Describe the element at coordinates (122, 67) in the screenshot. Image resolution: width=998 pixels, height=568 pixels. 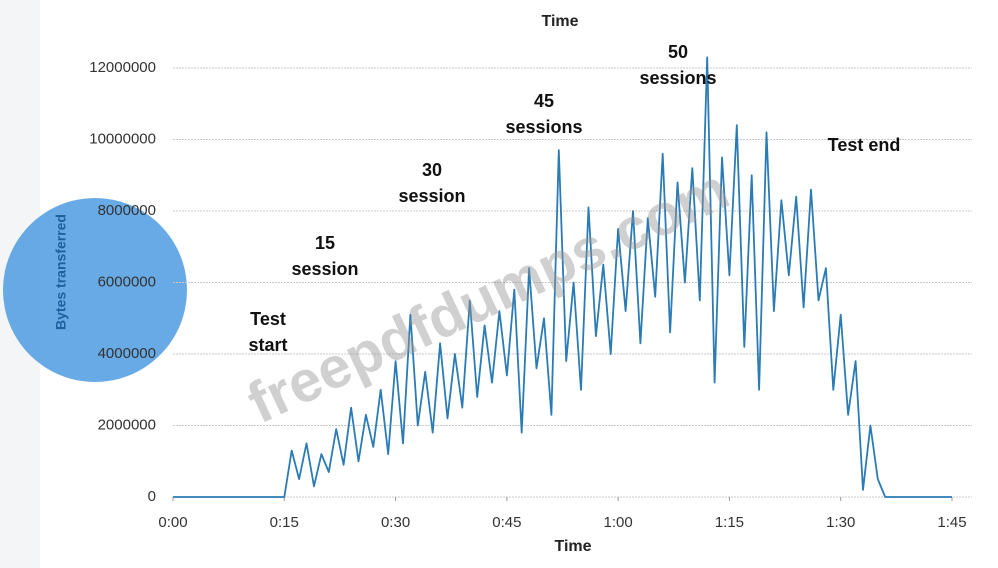
I see `y-tick-label: 12000000` at that location.